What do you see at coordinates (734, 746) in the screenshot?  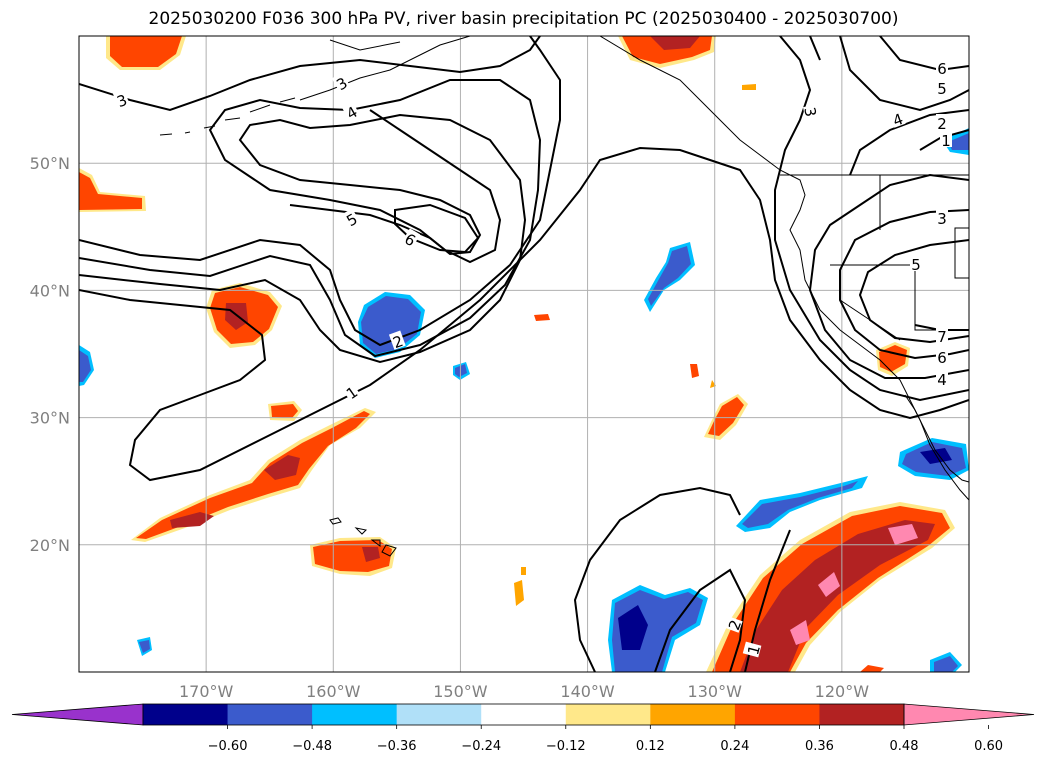 I see `colorbar-label: 0.24` at bounding box center [734, 746].